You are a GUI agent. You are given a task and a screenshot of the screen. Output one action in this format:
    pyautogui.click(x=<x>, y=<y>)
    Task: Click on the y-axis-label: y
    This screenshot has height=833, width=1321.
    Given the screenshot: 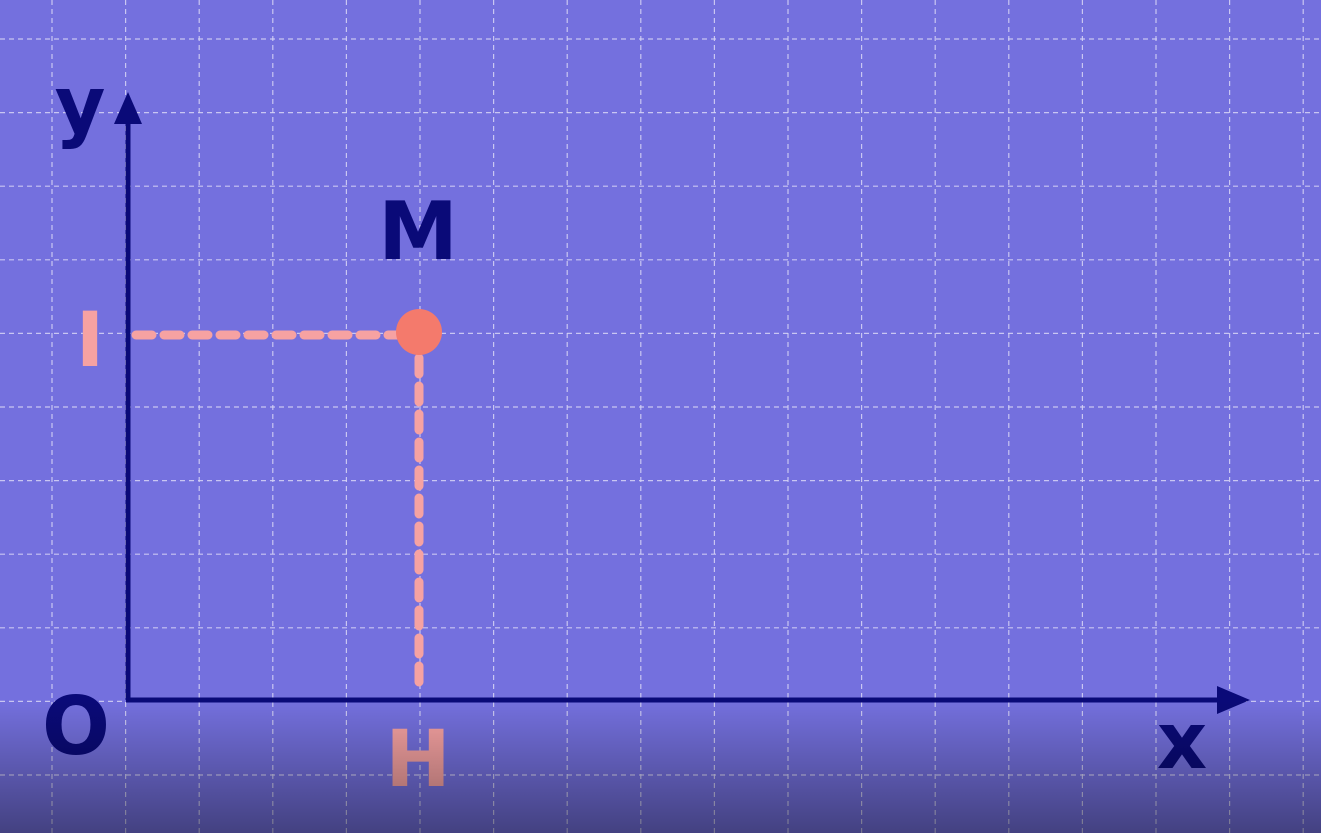 What is the action you would take?
    pyautogui.click(x=80, y=106)
    